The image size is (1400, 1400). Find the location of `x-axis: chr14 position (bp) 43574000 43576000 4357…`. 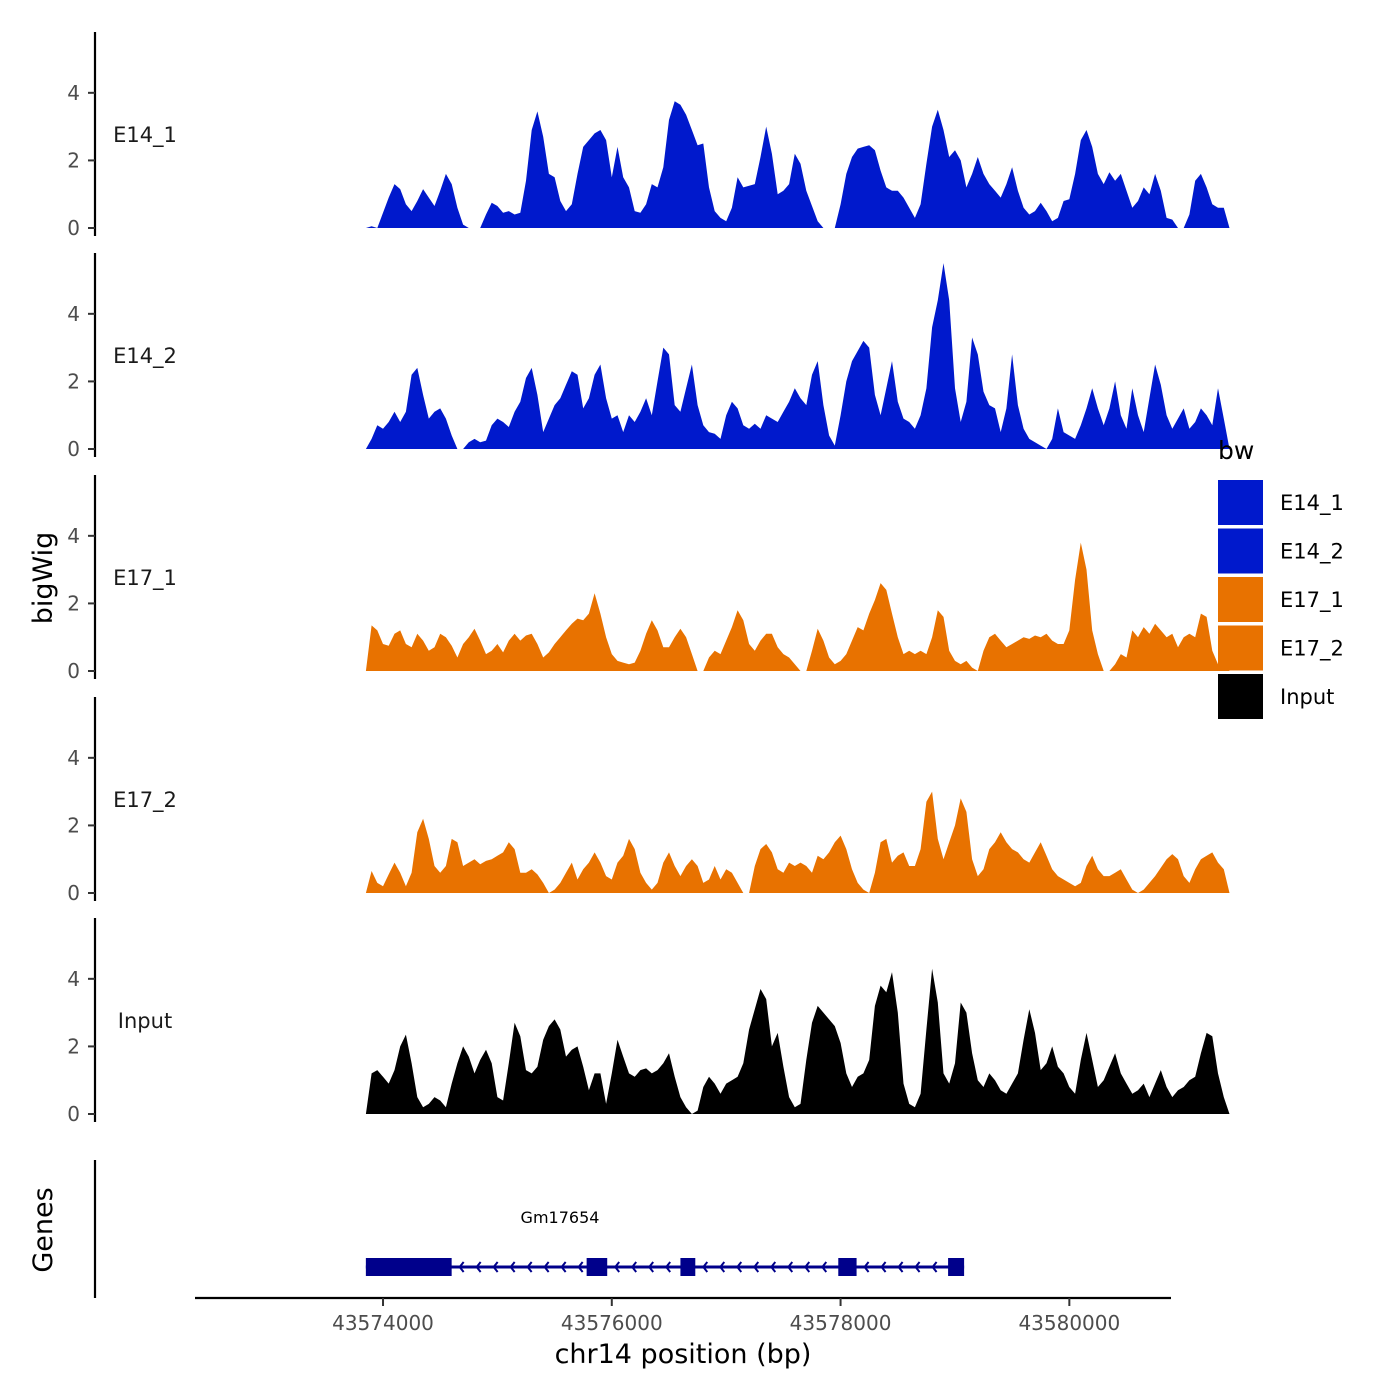

x-axis: chr14 position (bp) 43574000 43576000 4357… is located at coordinates (683, 1333).